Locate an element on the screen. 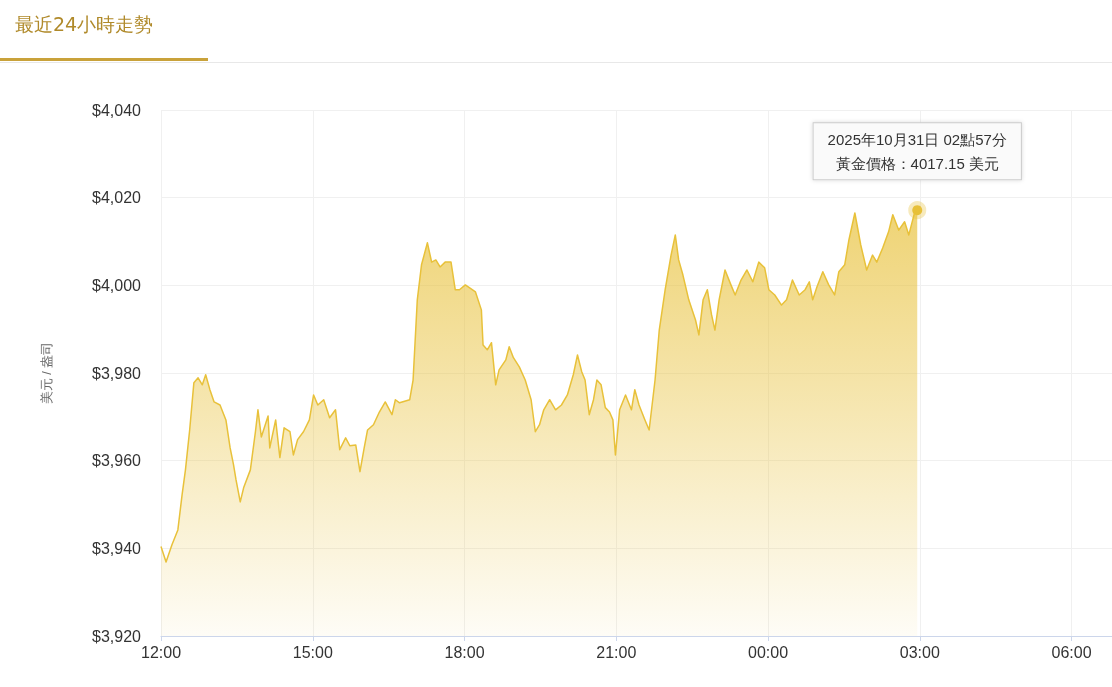  annotation: 2025年10月31日 02點57分 is located at coordinates (917, 139).